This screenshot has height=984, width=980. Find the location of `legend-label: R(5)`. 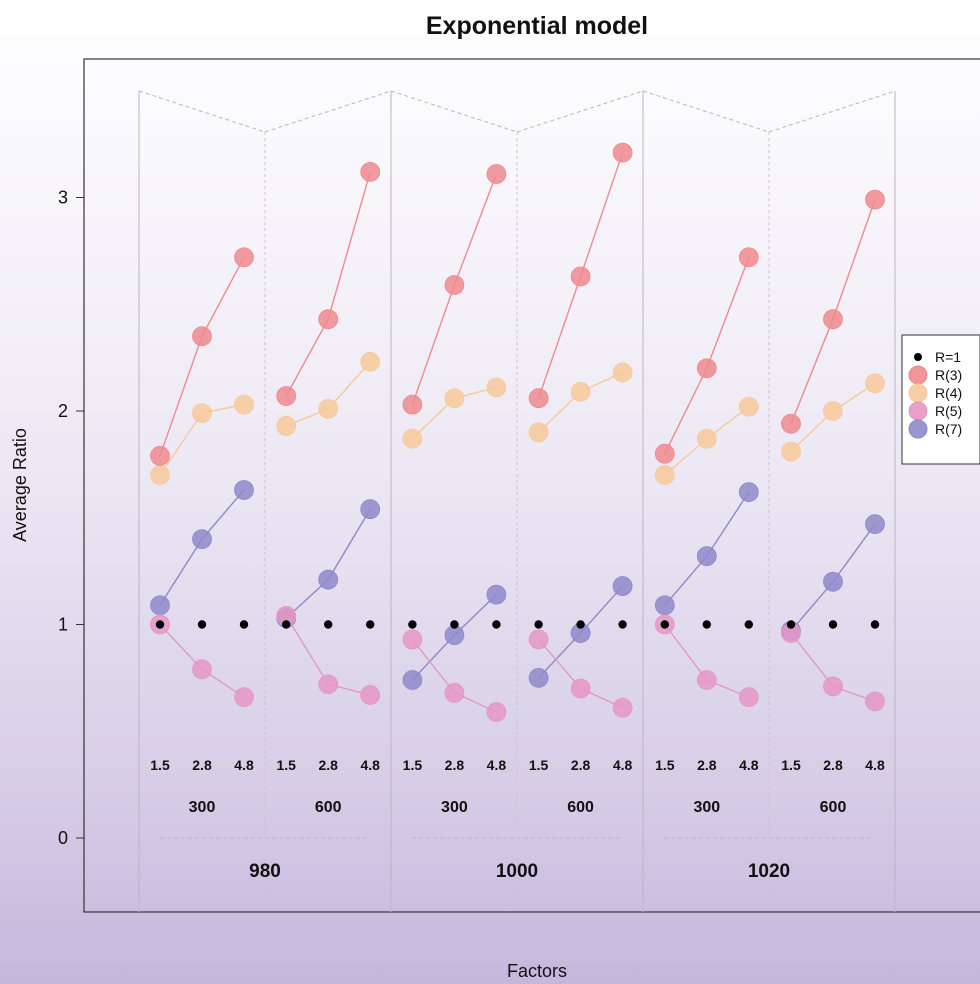

legend-label: R(5) is located at coordinates (948, 411).